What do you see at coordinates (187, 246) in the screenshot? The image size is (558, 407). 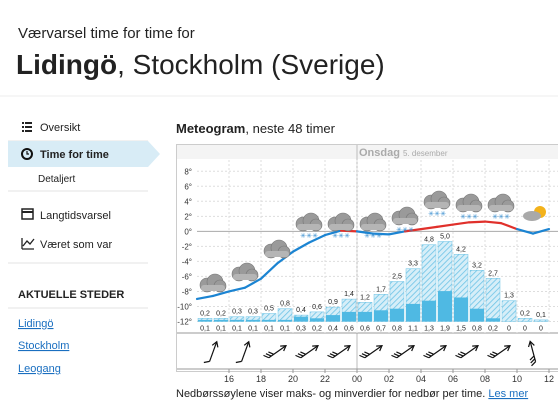 I see `y-tick-label: -2°` at bounding box center [187, 246].